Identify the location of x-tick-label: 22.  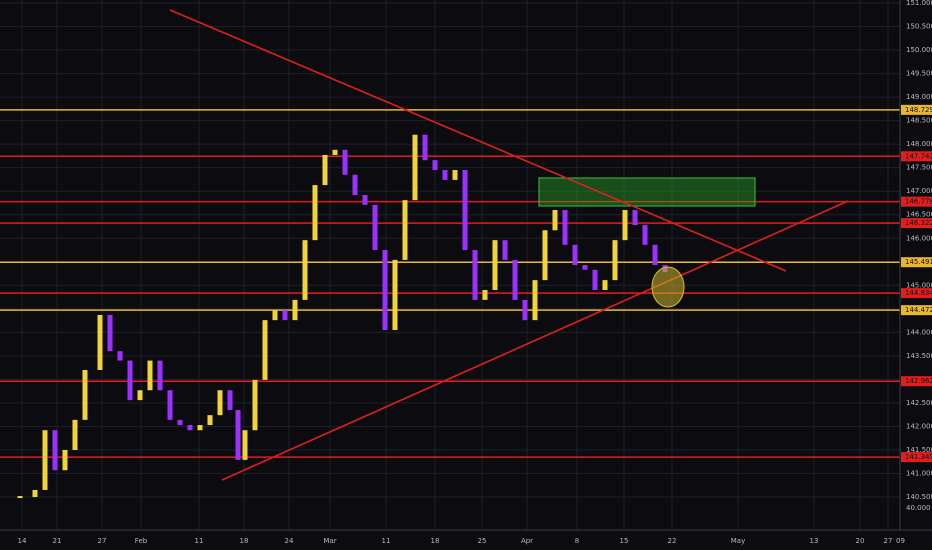
(672, 541).